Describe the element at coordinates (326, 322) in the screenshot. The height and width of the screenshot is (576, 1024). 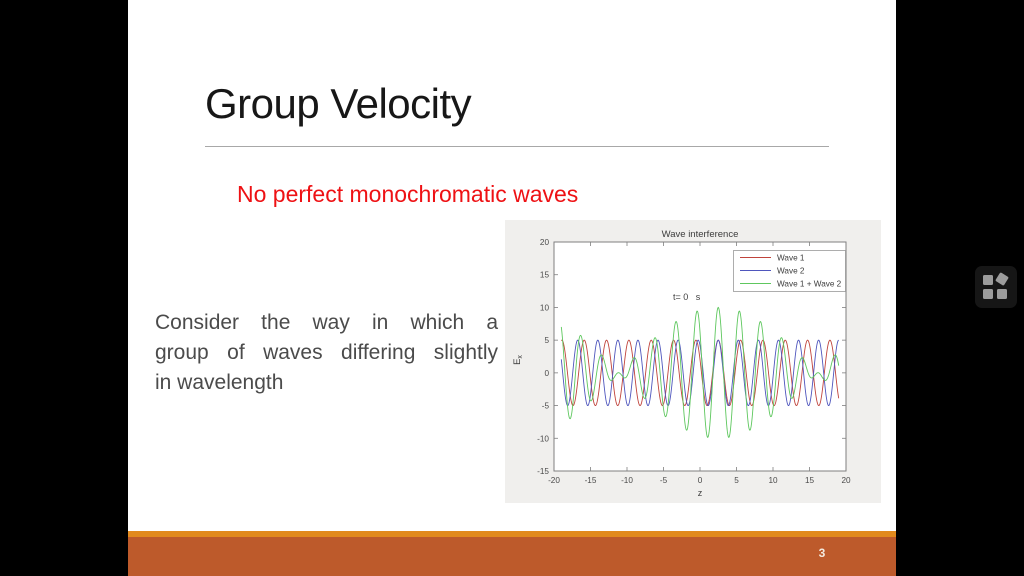
I see `body-line: Consider the way in which a` at that location.